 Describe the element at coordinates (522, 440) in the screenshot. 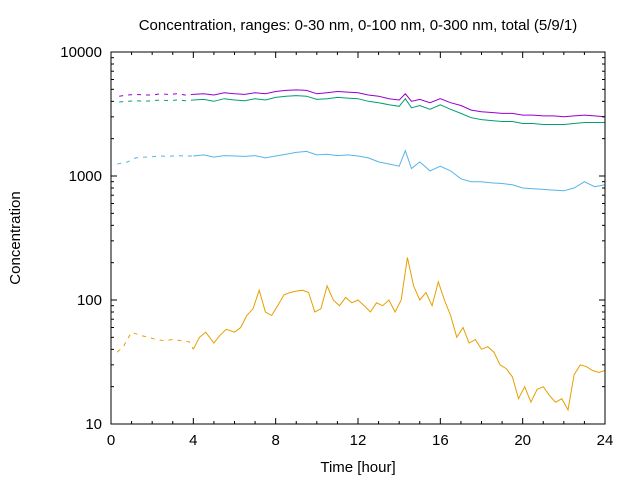

I see `x-tick-label: 20` at that location.